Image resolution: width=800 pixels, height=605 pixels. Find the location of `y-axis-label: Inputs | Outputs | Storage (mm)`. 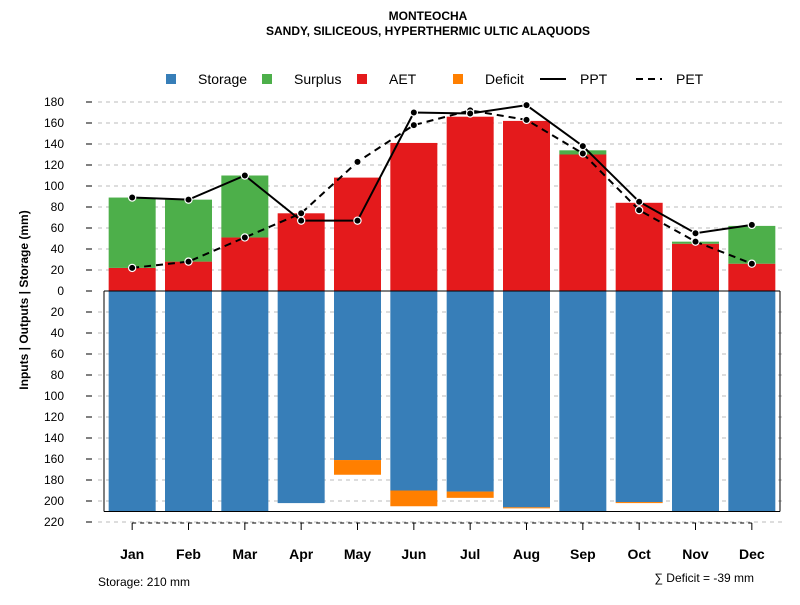

y-axis-label: Inputs | Outputs | Storage (mm) is located at coordinates (24, 299).